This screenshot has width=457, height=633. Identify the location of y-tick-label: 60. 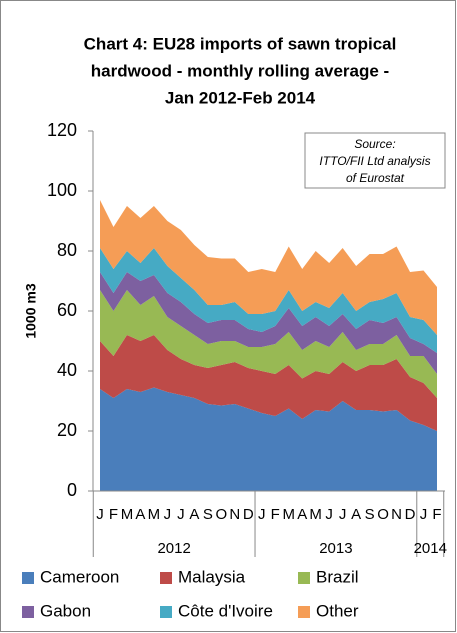
(67, 310).